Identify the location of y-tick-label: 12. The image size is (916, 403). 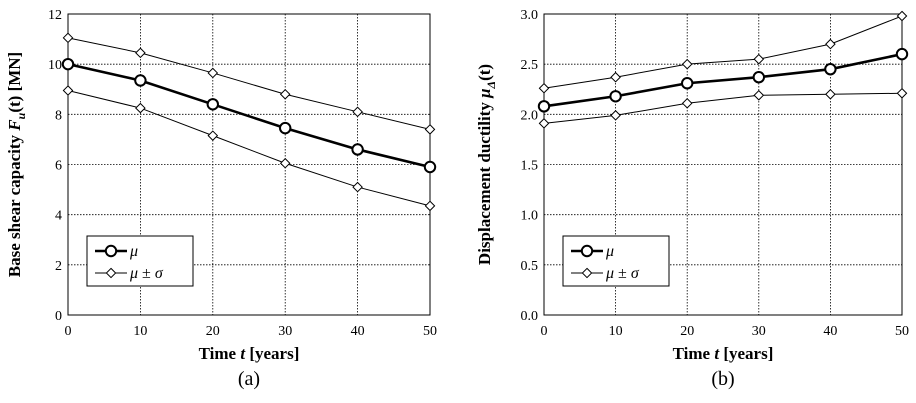
(55, 15).